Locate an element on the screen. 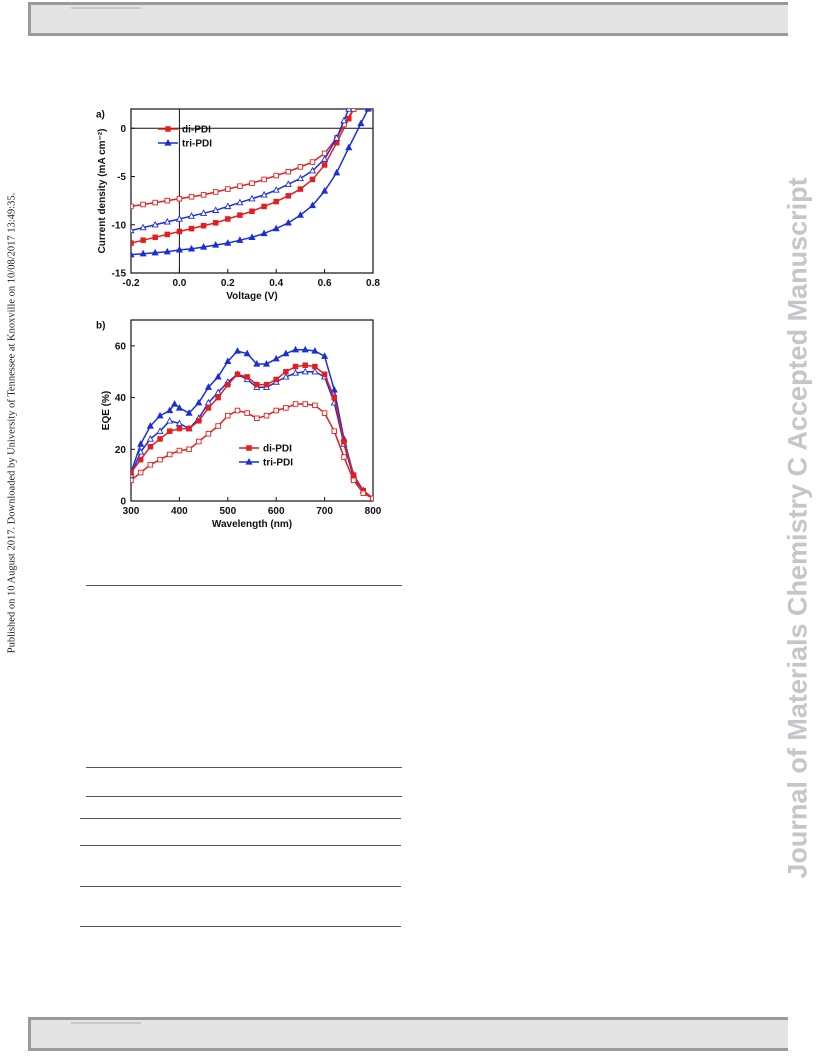 The height and width of the screenshot is (1056, 816). panel-a-frame is located at coordinates (252, 191).